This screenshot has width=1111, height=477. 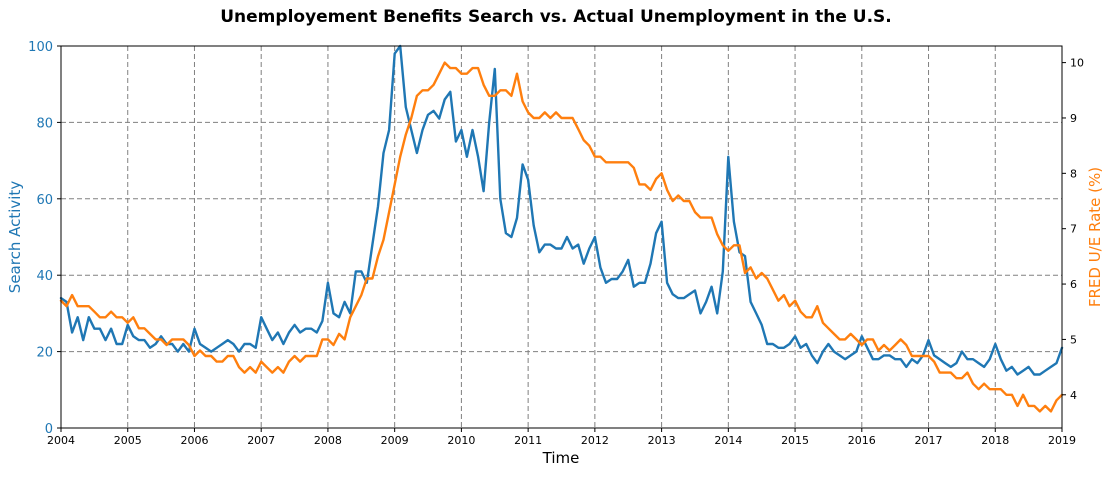 I want to click on x-tick-label: 2007, so click(x=261, y=440).